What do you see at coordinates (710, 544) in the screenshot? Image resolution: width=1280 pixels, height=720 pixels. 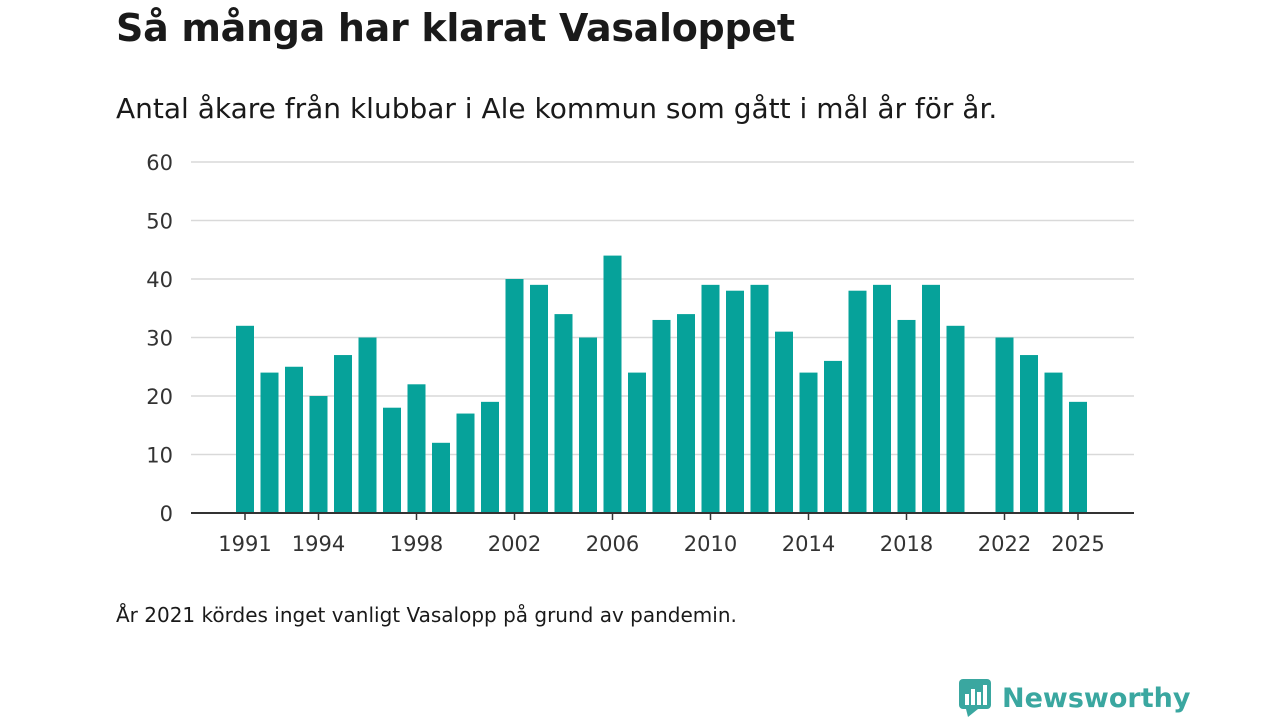 I see `x-tick-label: 2010` at bounding box center [710, 544].